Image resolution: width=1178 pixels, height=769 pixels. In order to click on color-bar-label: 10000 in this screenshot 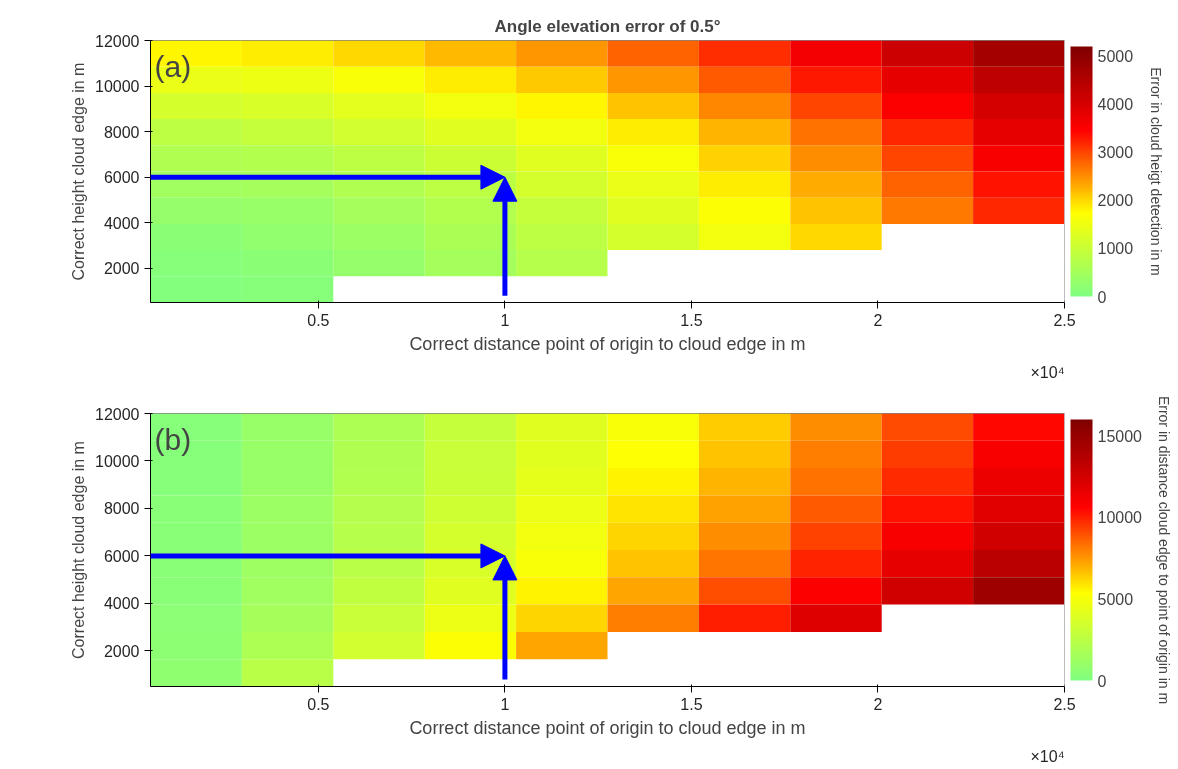, I will do `click(1120, 518)`.